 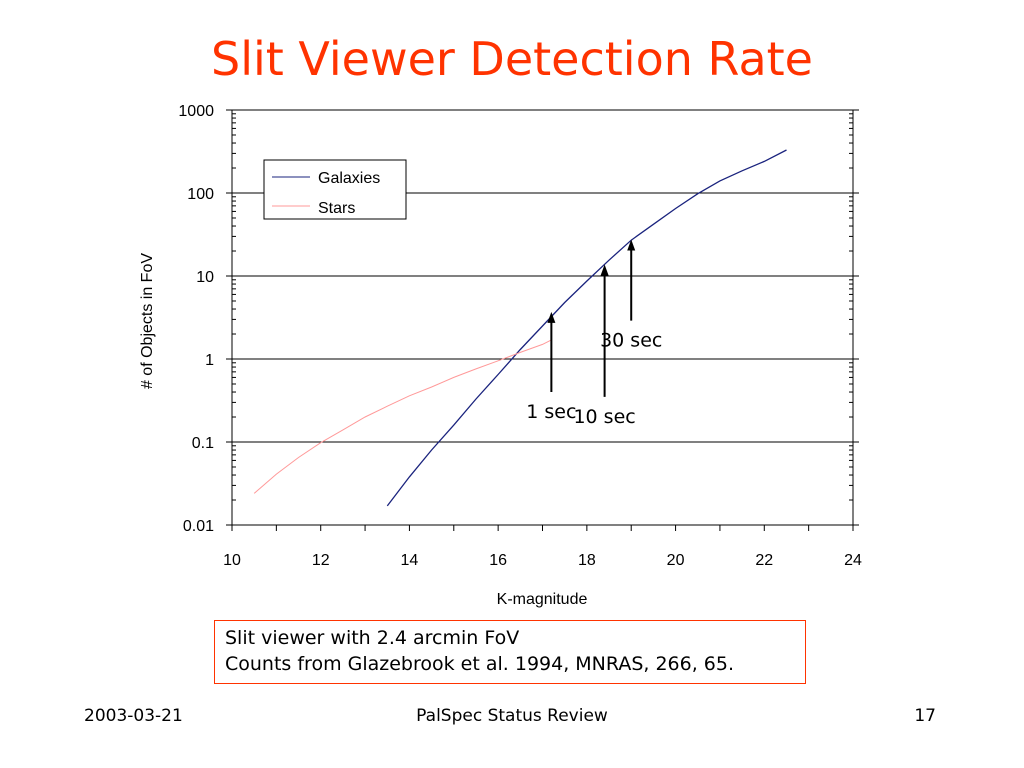 I want to click on x-axis-label: K-magnitude, so click(x=542, y=599).